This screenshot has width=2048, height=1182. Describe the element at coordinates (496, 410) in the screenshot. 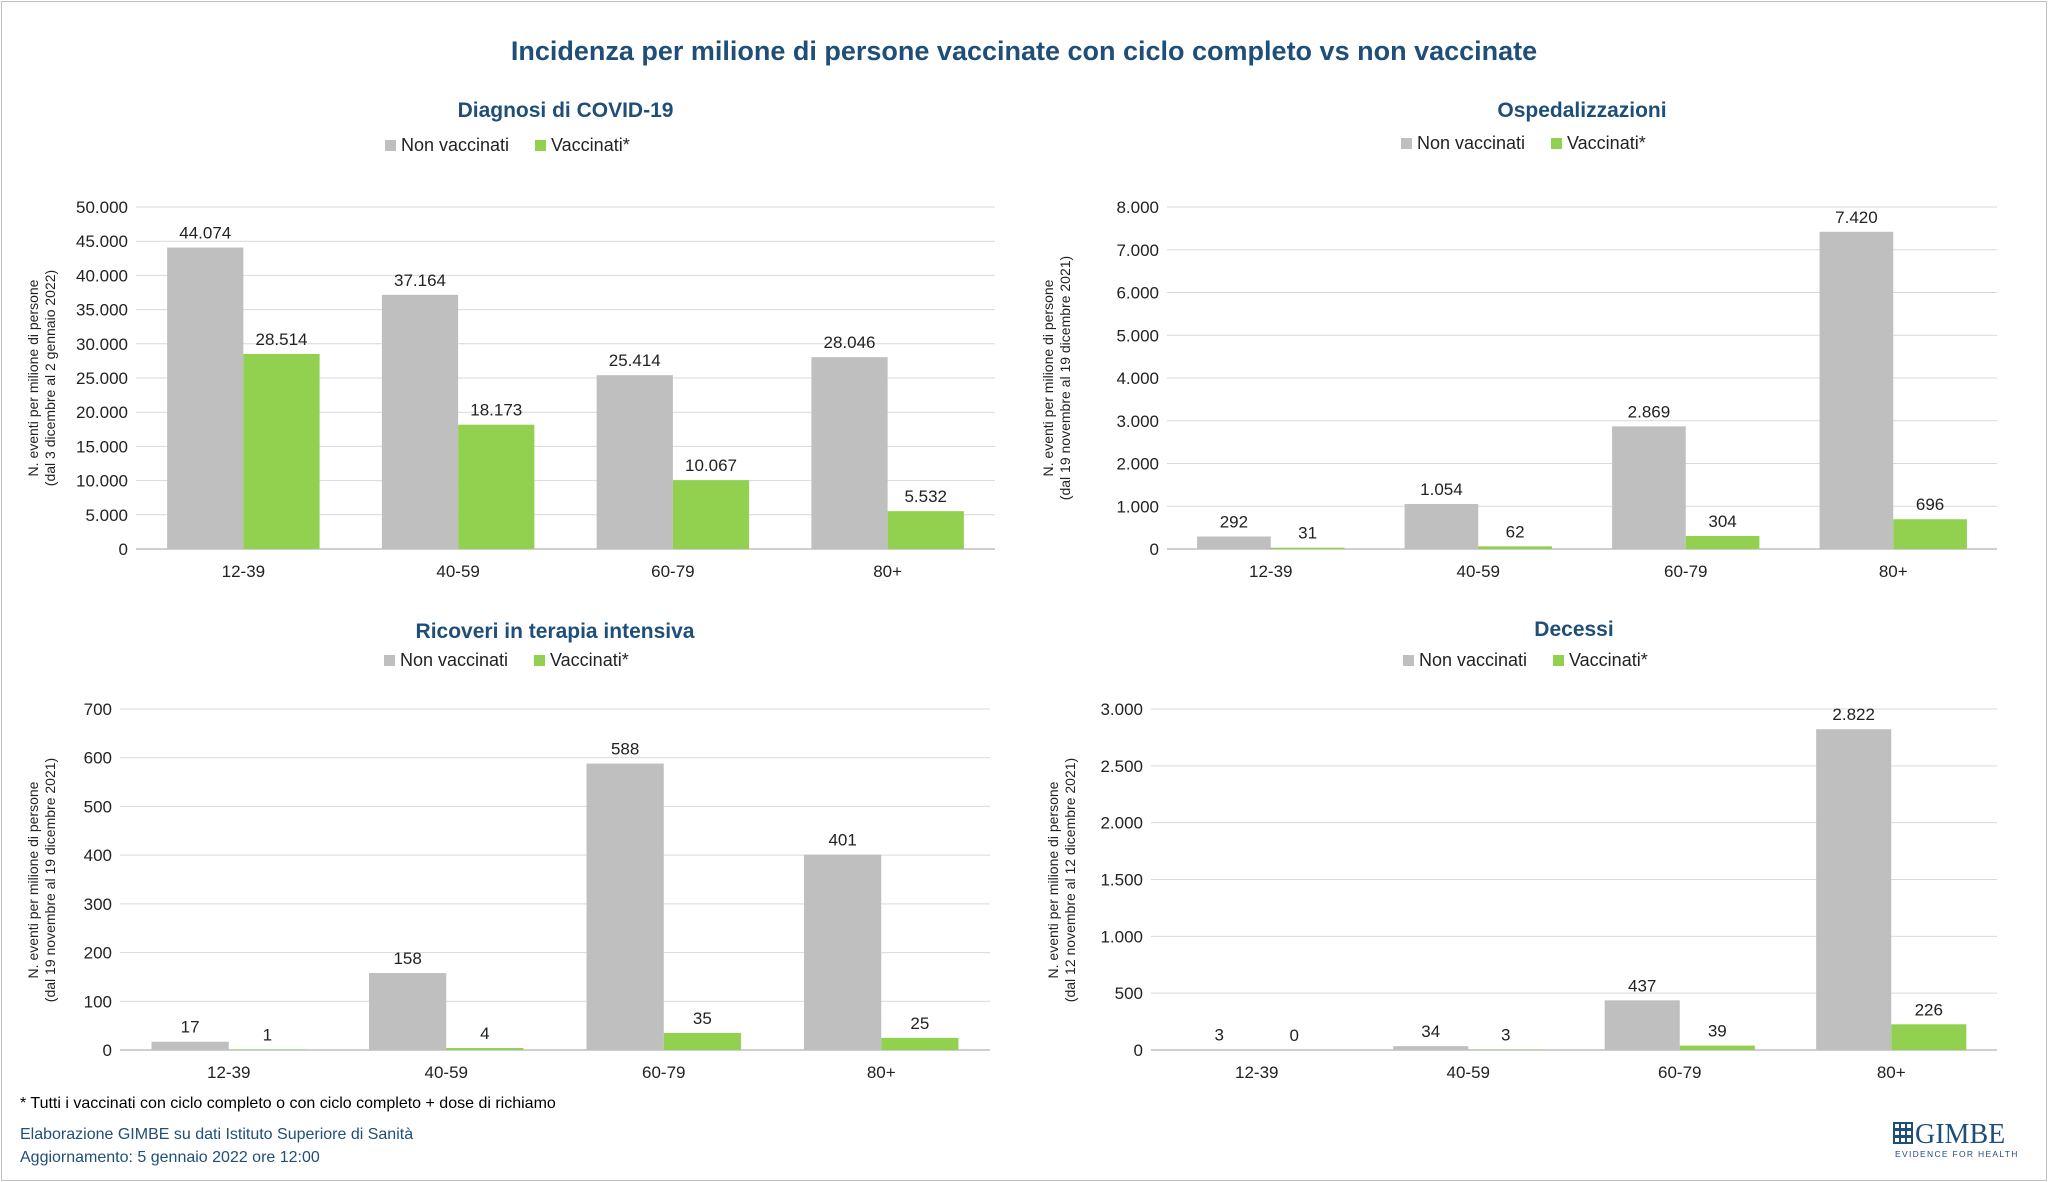

I see `chart-1-data-label-vaccinati: 18.173` at that location.